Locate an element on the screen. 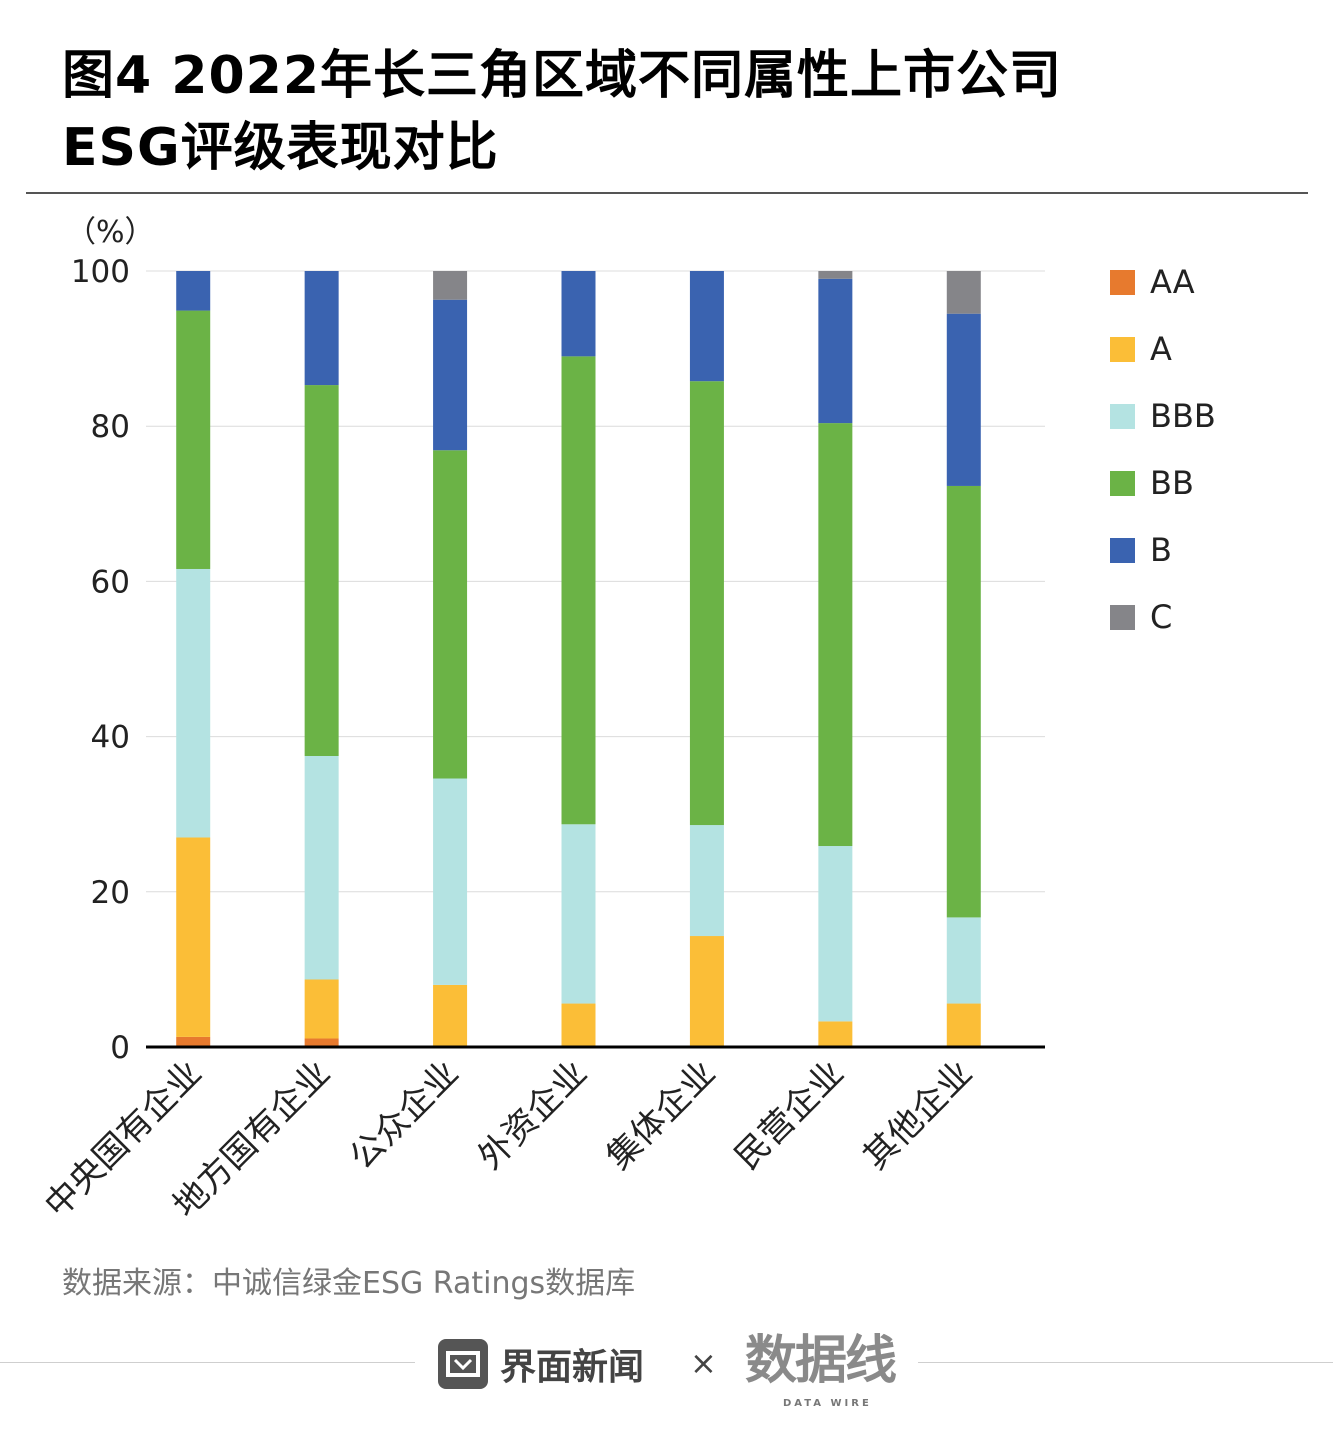 Image resolution: width=1333 pixels, height=1448 pixels. legend-label: BBB is located at coordinates (1183, 416).